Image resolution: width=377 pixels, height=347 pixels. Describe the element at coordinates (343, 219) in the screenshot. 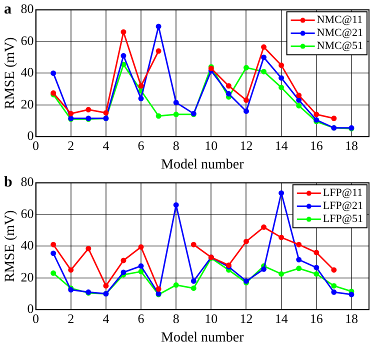

I see `legend-label: LFP@51` at that location.